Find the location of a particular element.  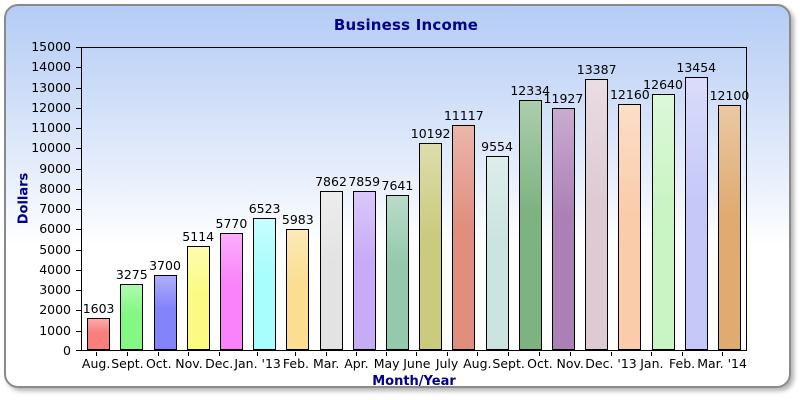

bar-slot: 10192 is located at coordinates (431, 199).